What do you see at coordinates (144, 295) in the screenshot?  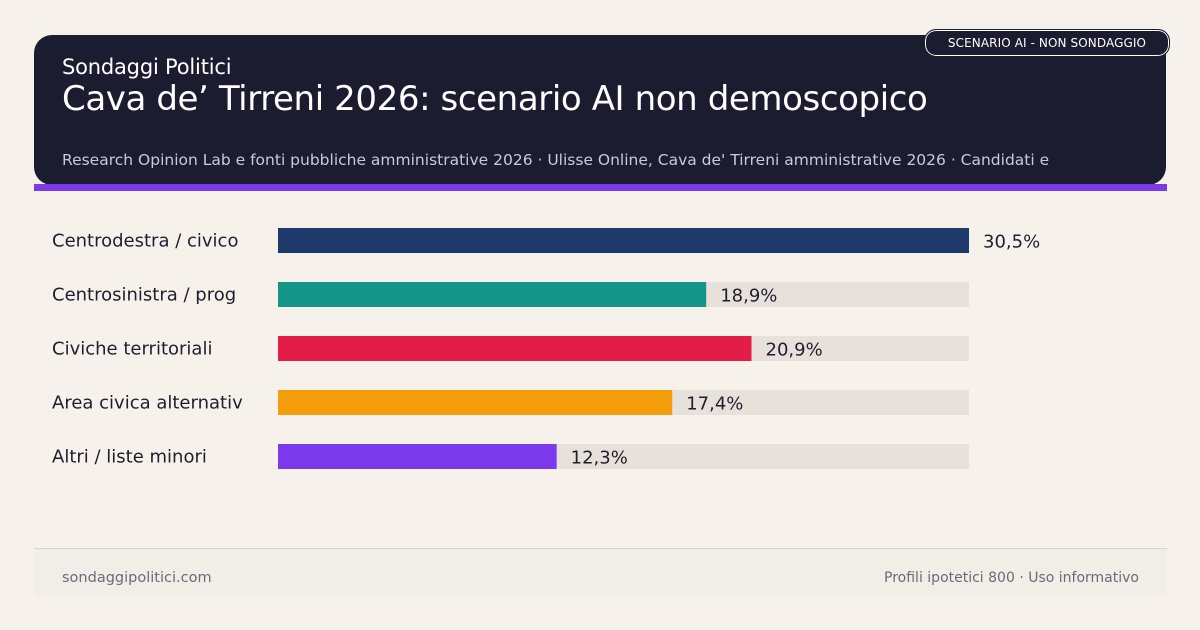 I see `category-label: Centrosinistra / prog` at bounding box center [144, 295].